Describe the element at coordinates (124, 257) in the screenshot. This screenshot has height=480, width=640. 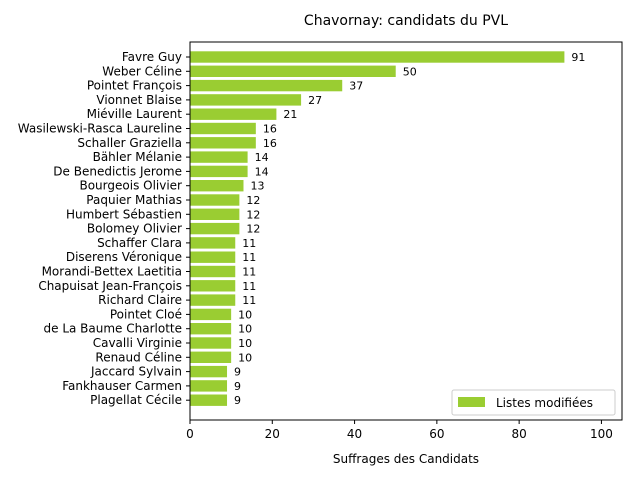
I see `y-tick-label: Diserens Véronique` at that location.